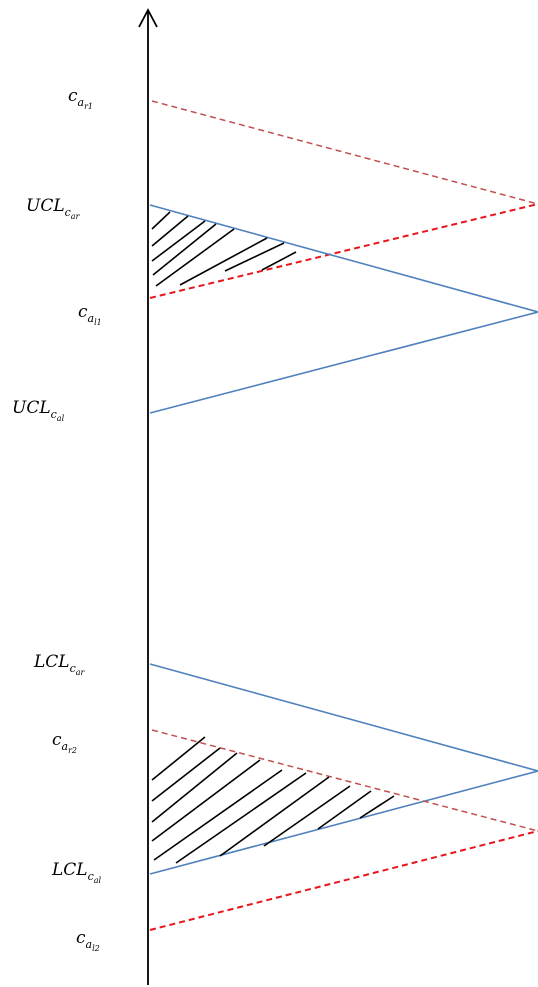 The height and width of the screenshot is (987, 538). I want to click on lower-blue-line-top, so click(343, 717).